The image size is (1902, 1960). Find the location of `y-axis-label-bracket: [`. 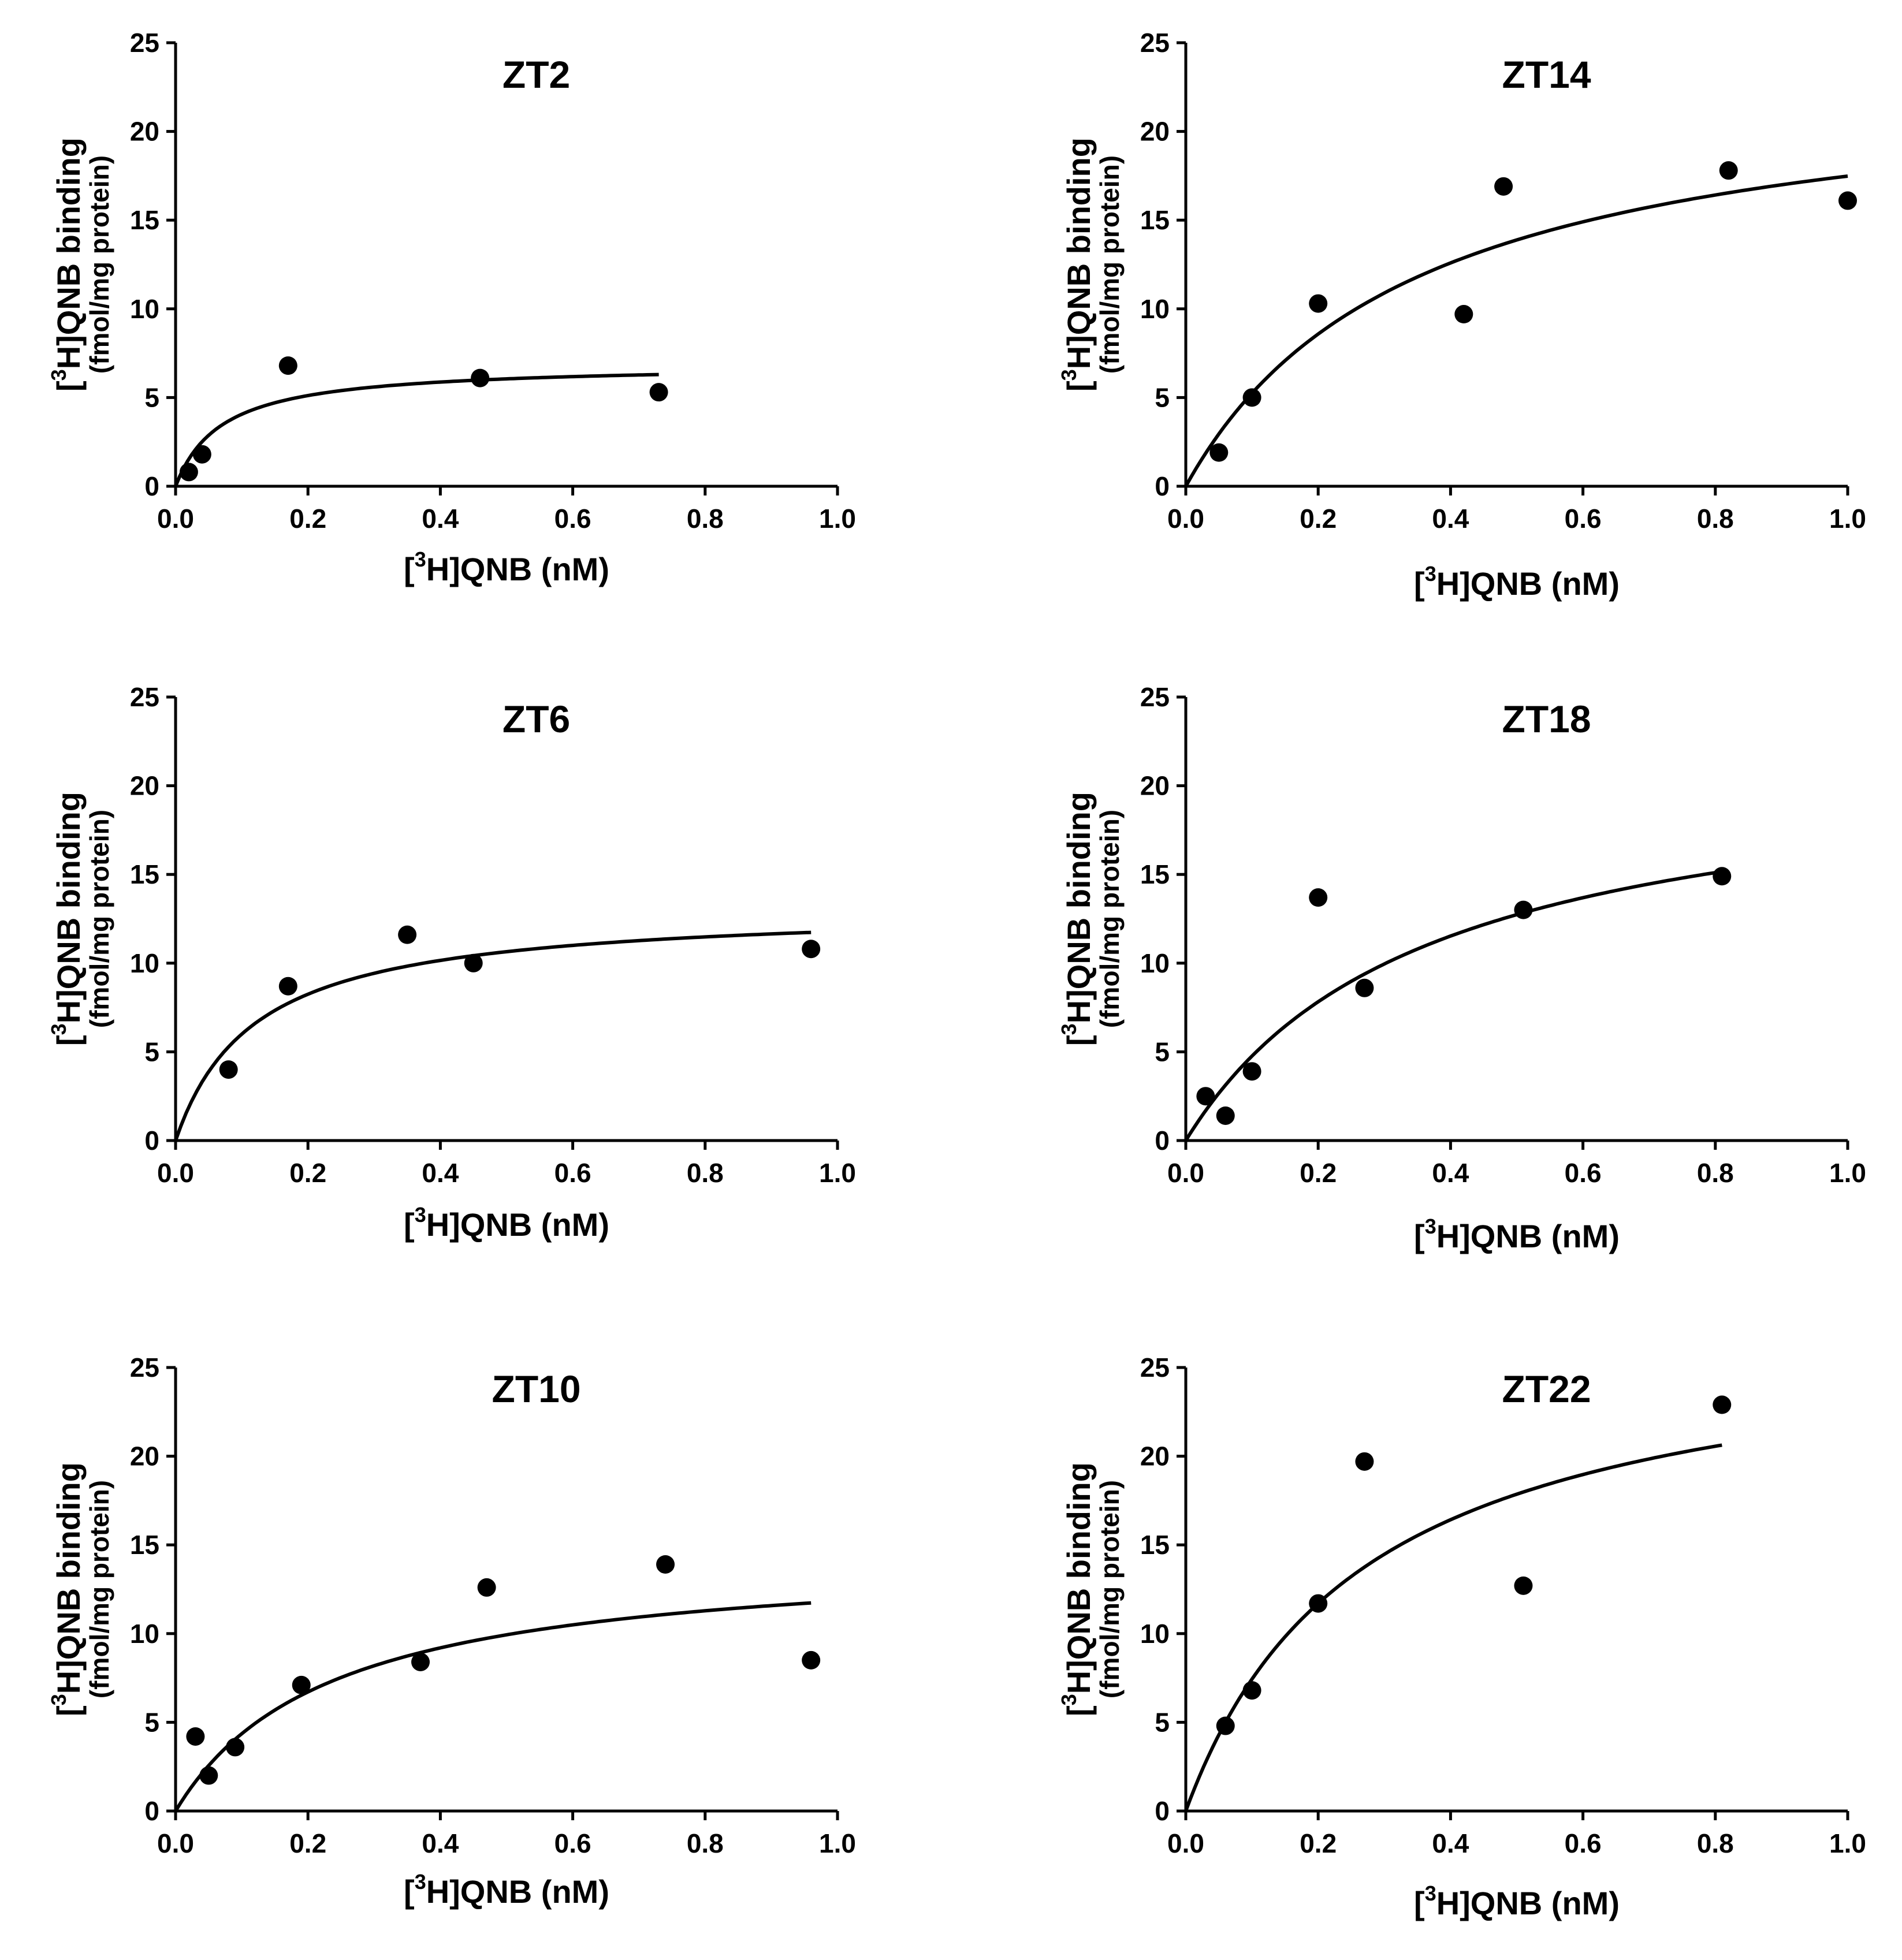

y-axis-label-bracket: [ is located at coordinates (1078, 1710).